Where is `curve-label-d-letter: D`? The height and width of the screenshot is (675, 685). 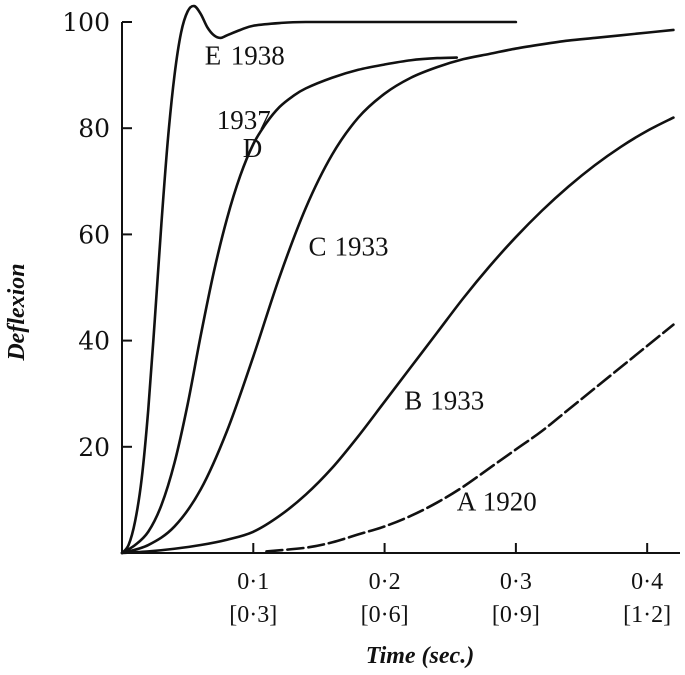
curve-label-d-letter: D is located at coordinates (253, 148).